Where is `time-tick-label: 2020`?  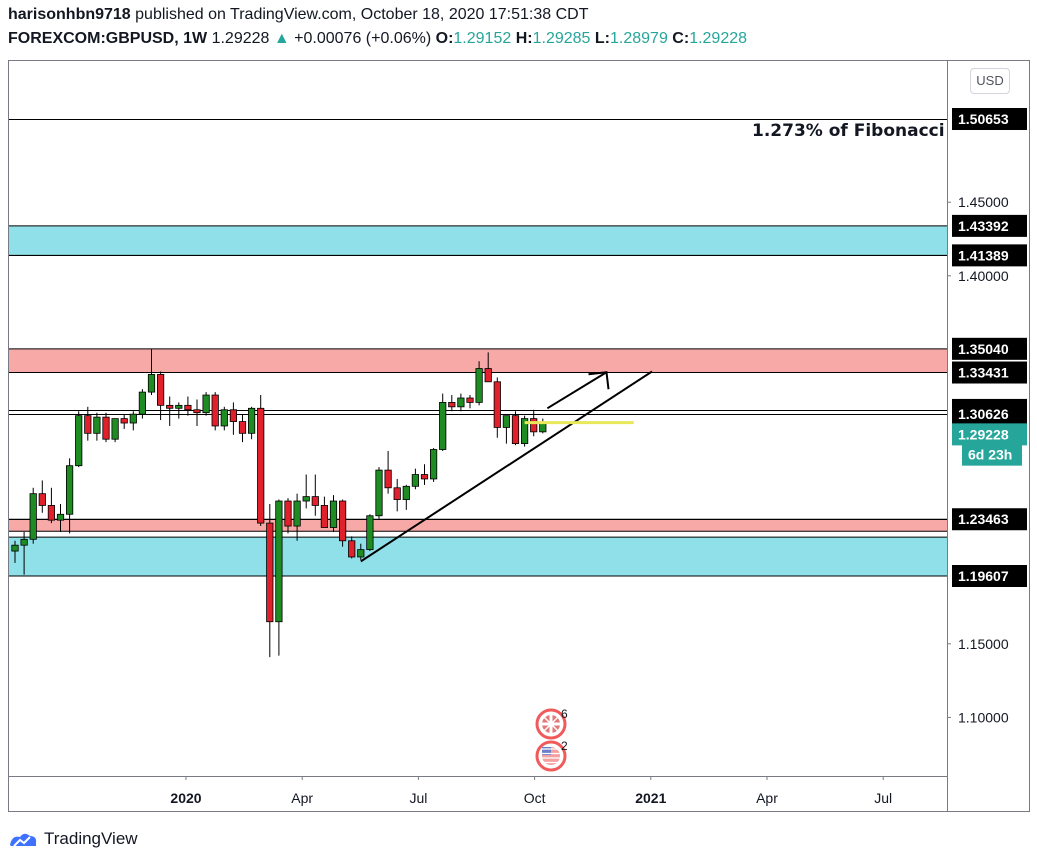 time-tick-label: 2020 is located at coordinates (185, 798).